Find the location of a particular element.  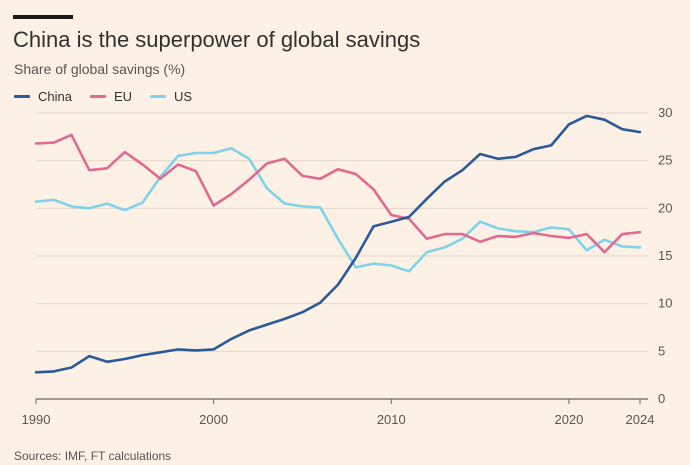

legend-label-china: China is located at coordinates (55, 96).